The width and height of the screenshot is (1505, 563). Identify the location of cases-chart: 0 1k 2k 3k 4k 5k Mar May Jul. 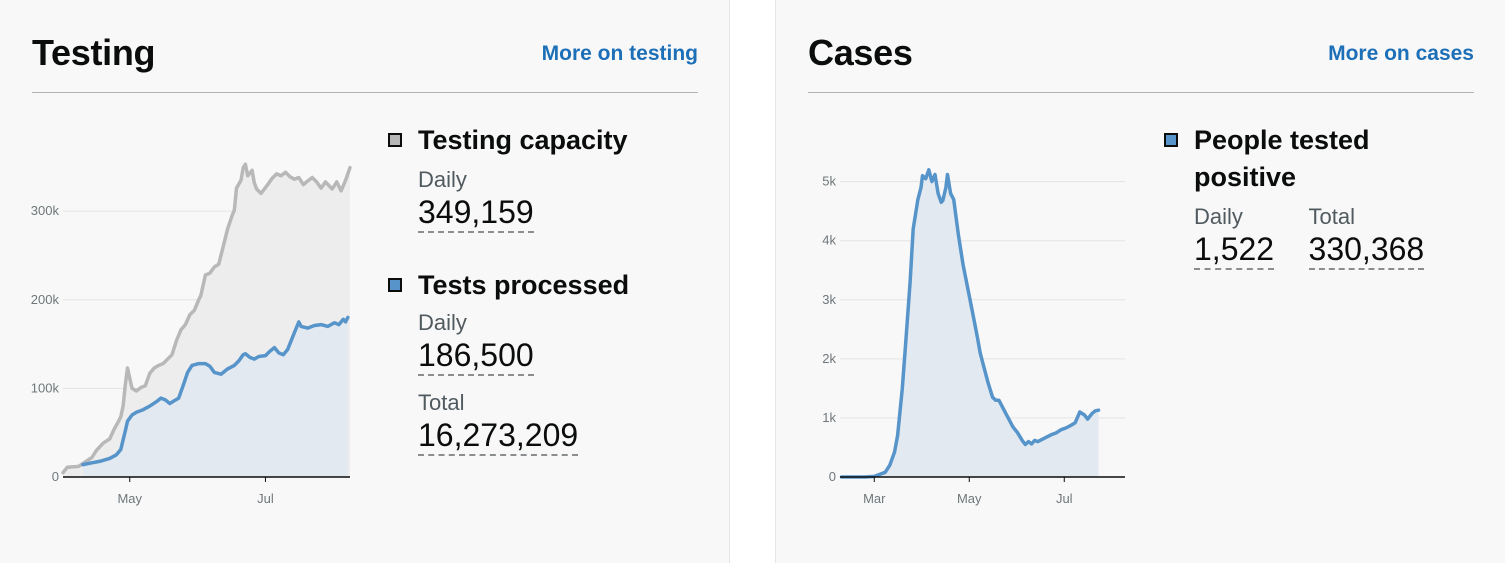
(973, 337).